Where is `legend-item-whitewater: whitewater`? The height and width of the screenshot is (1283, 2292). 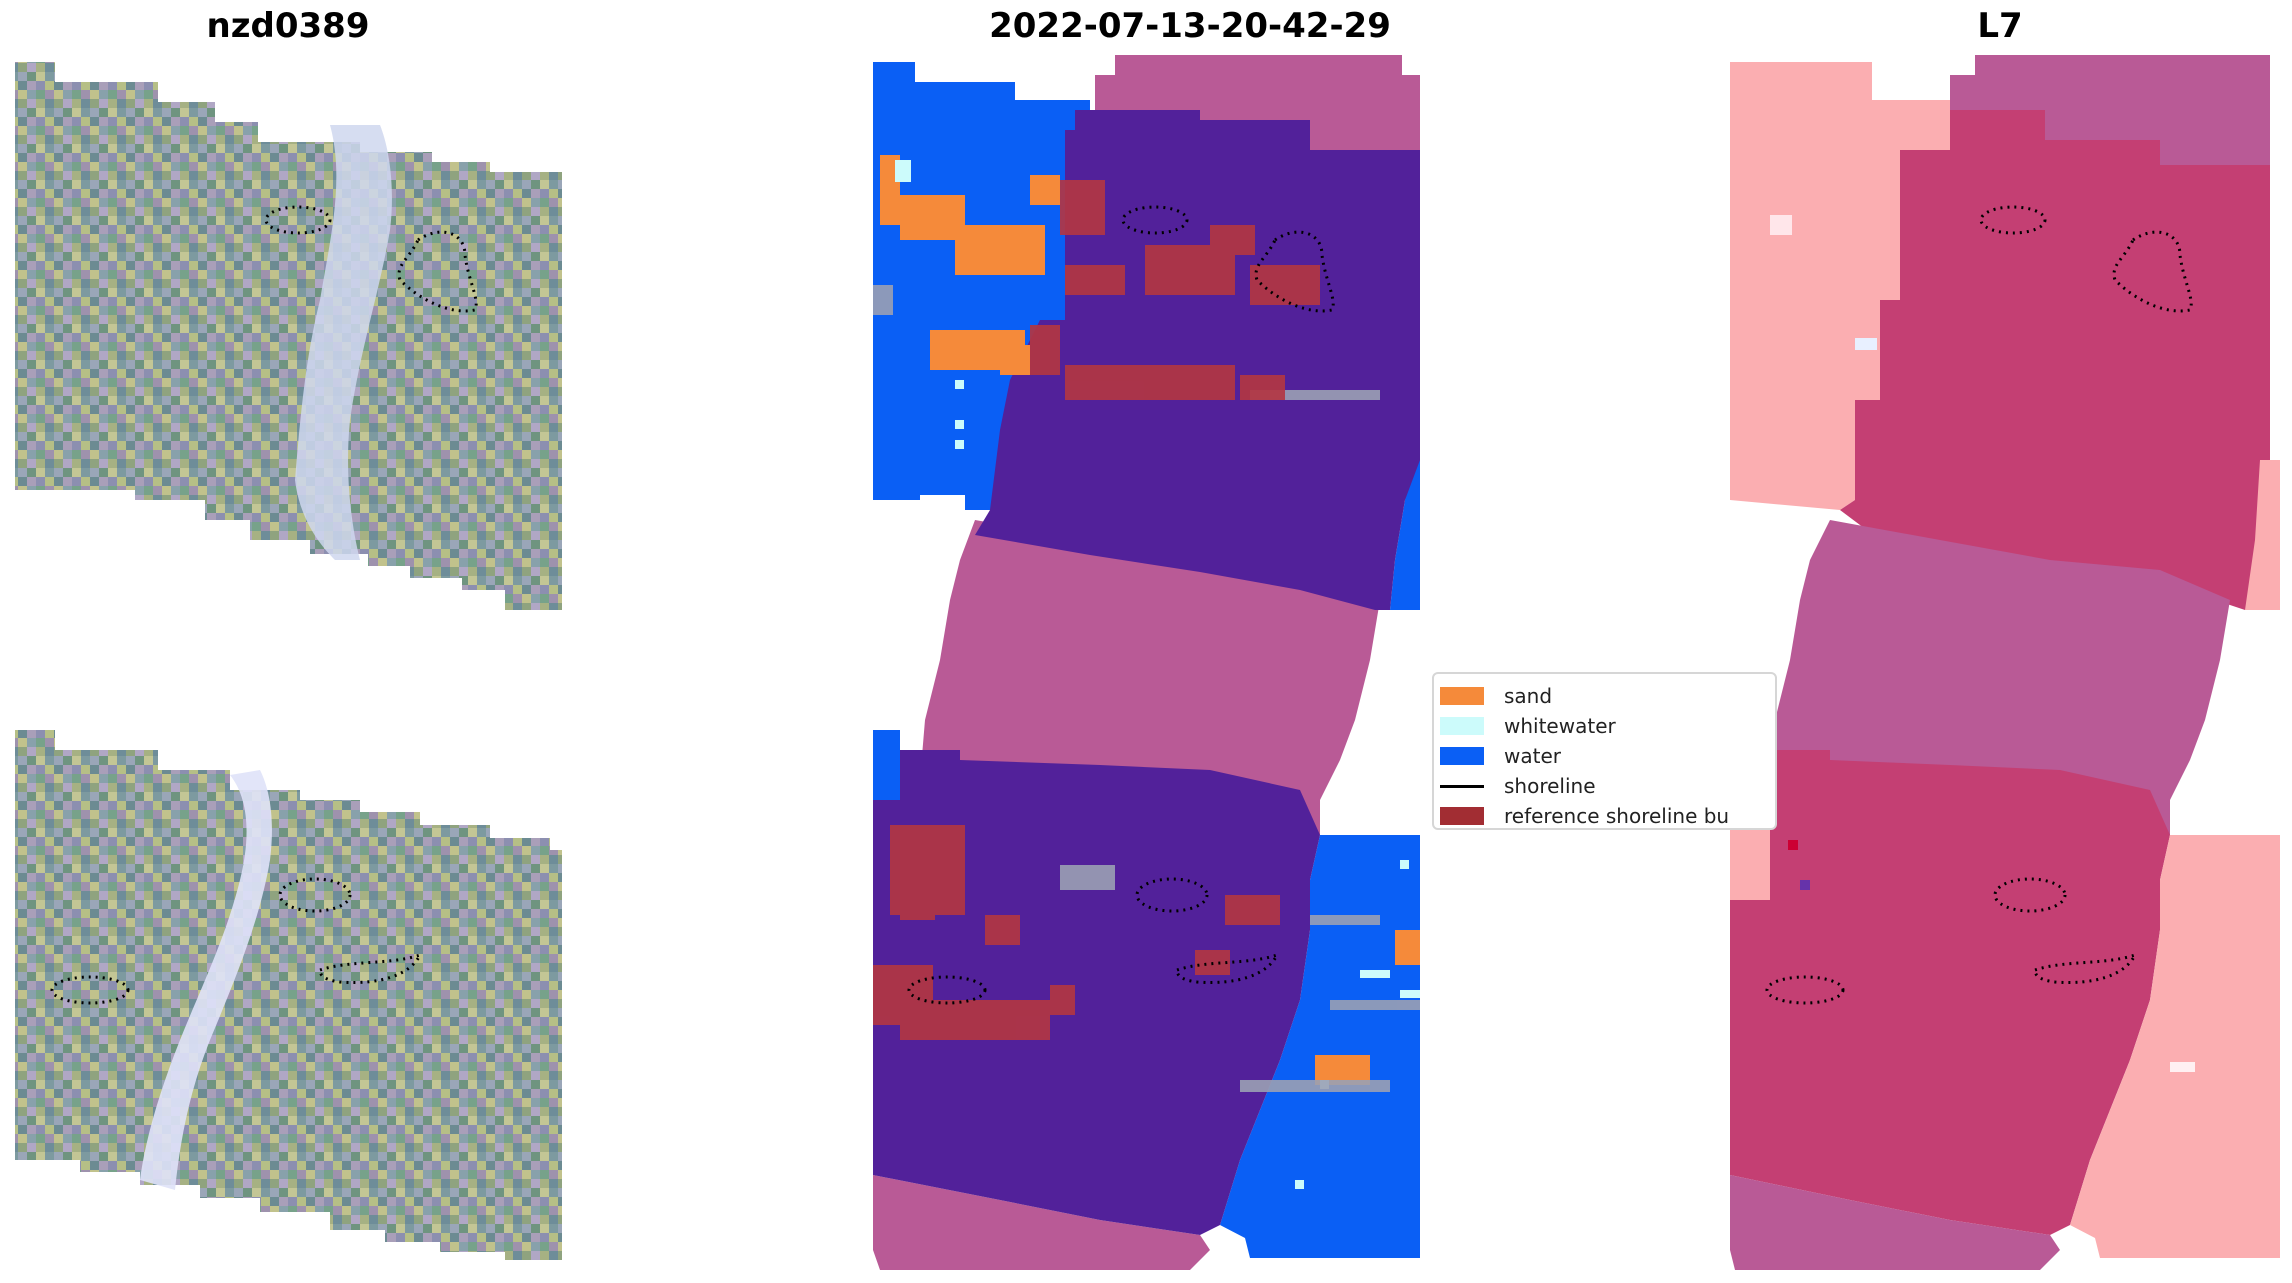
legend-item-whitewater: whitewater is located at coordinates (1528, 726).